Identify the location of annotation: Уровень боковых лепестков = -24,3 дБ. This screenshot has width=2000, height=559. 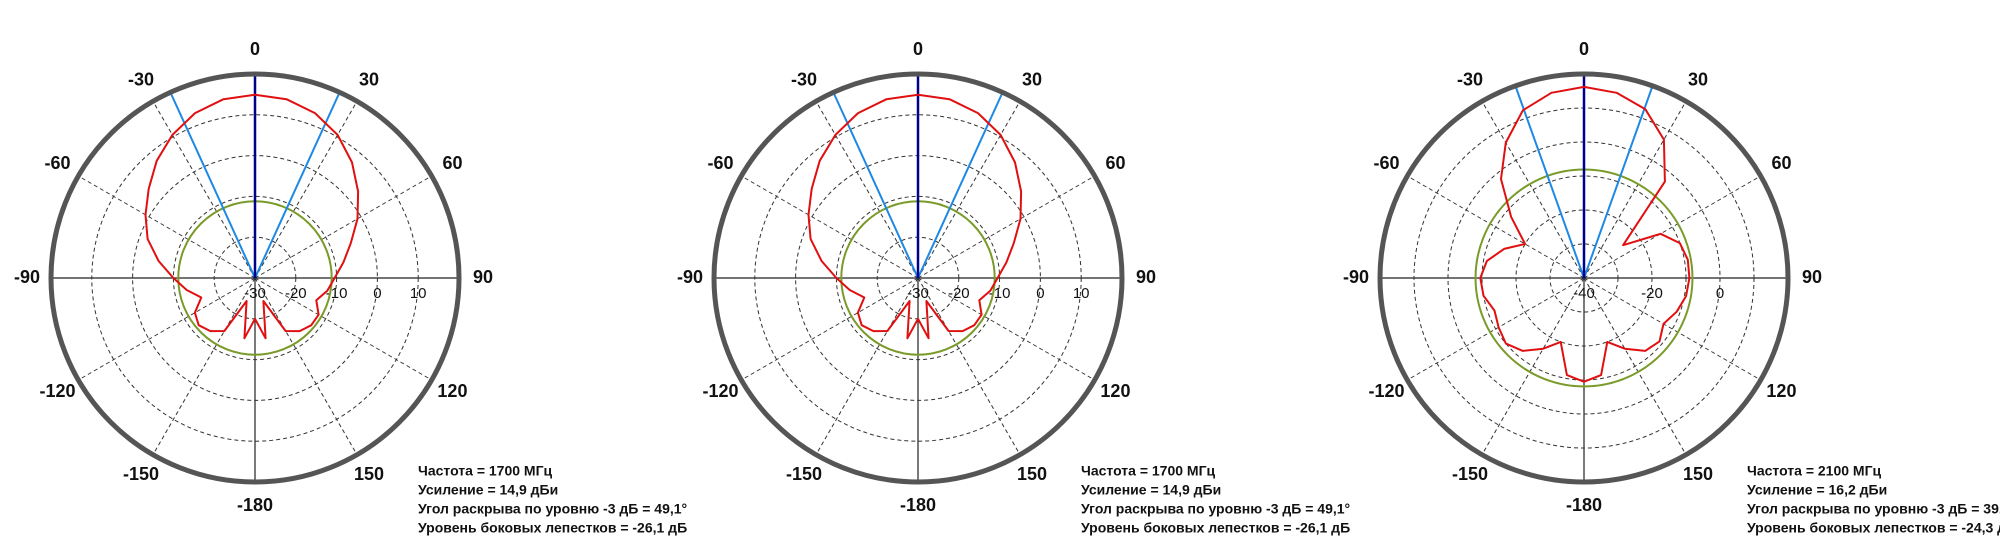
(1873, 528).